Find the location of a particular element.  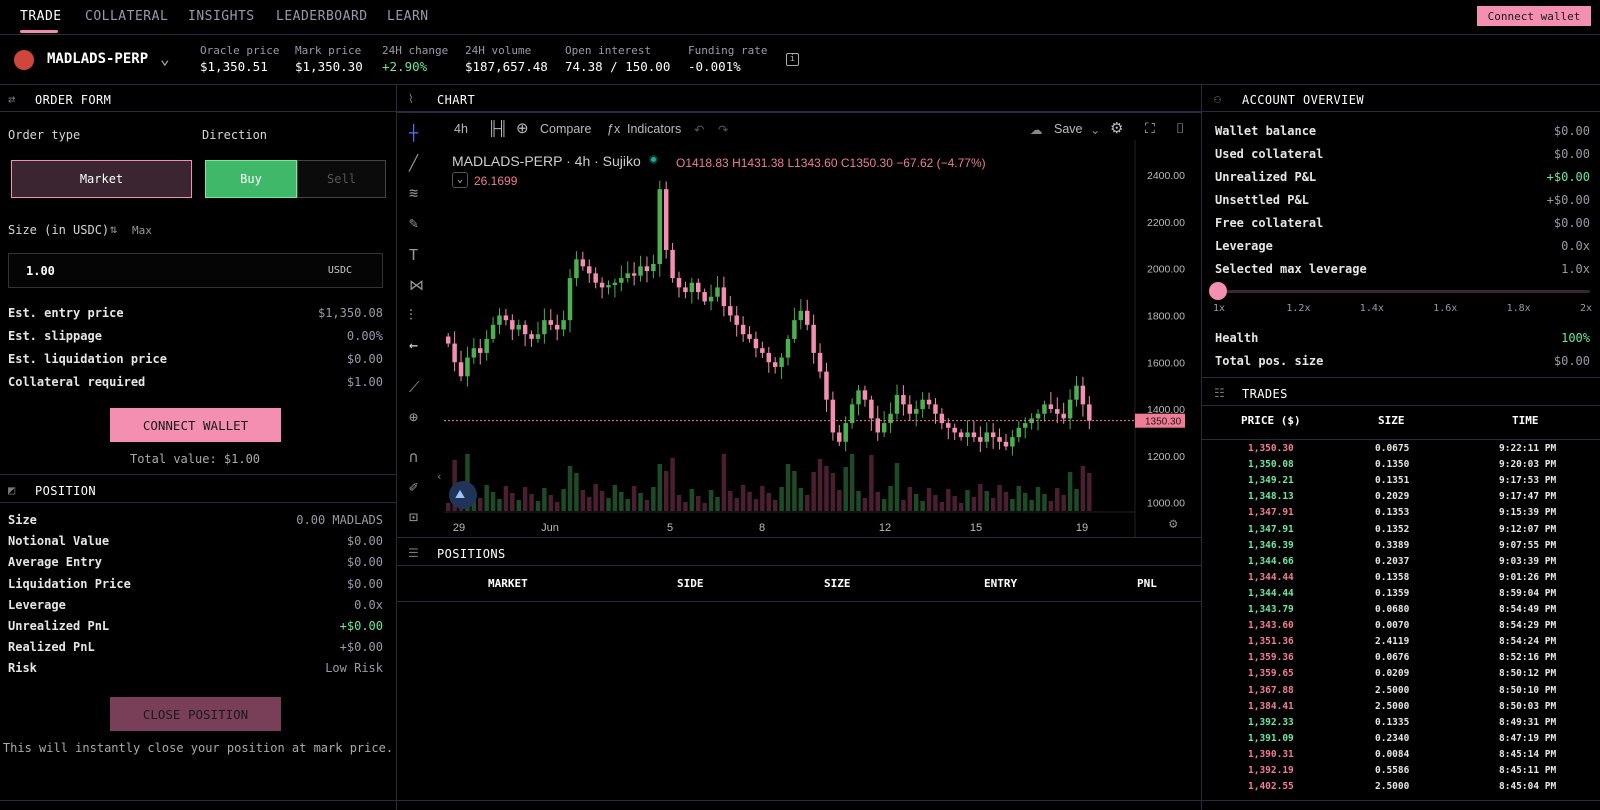

chart-icon: ⌇ is located at coordinates (411, 99).